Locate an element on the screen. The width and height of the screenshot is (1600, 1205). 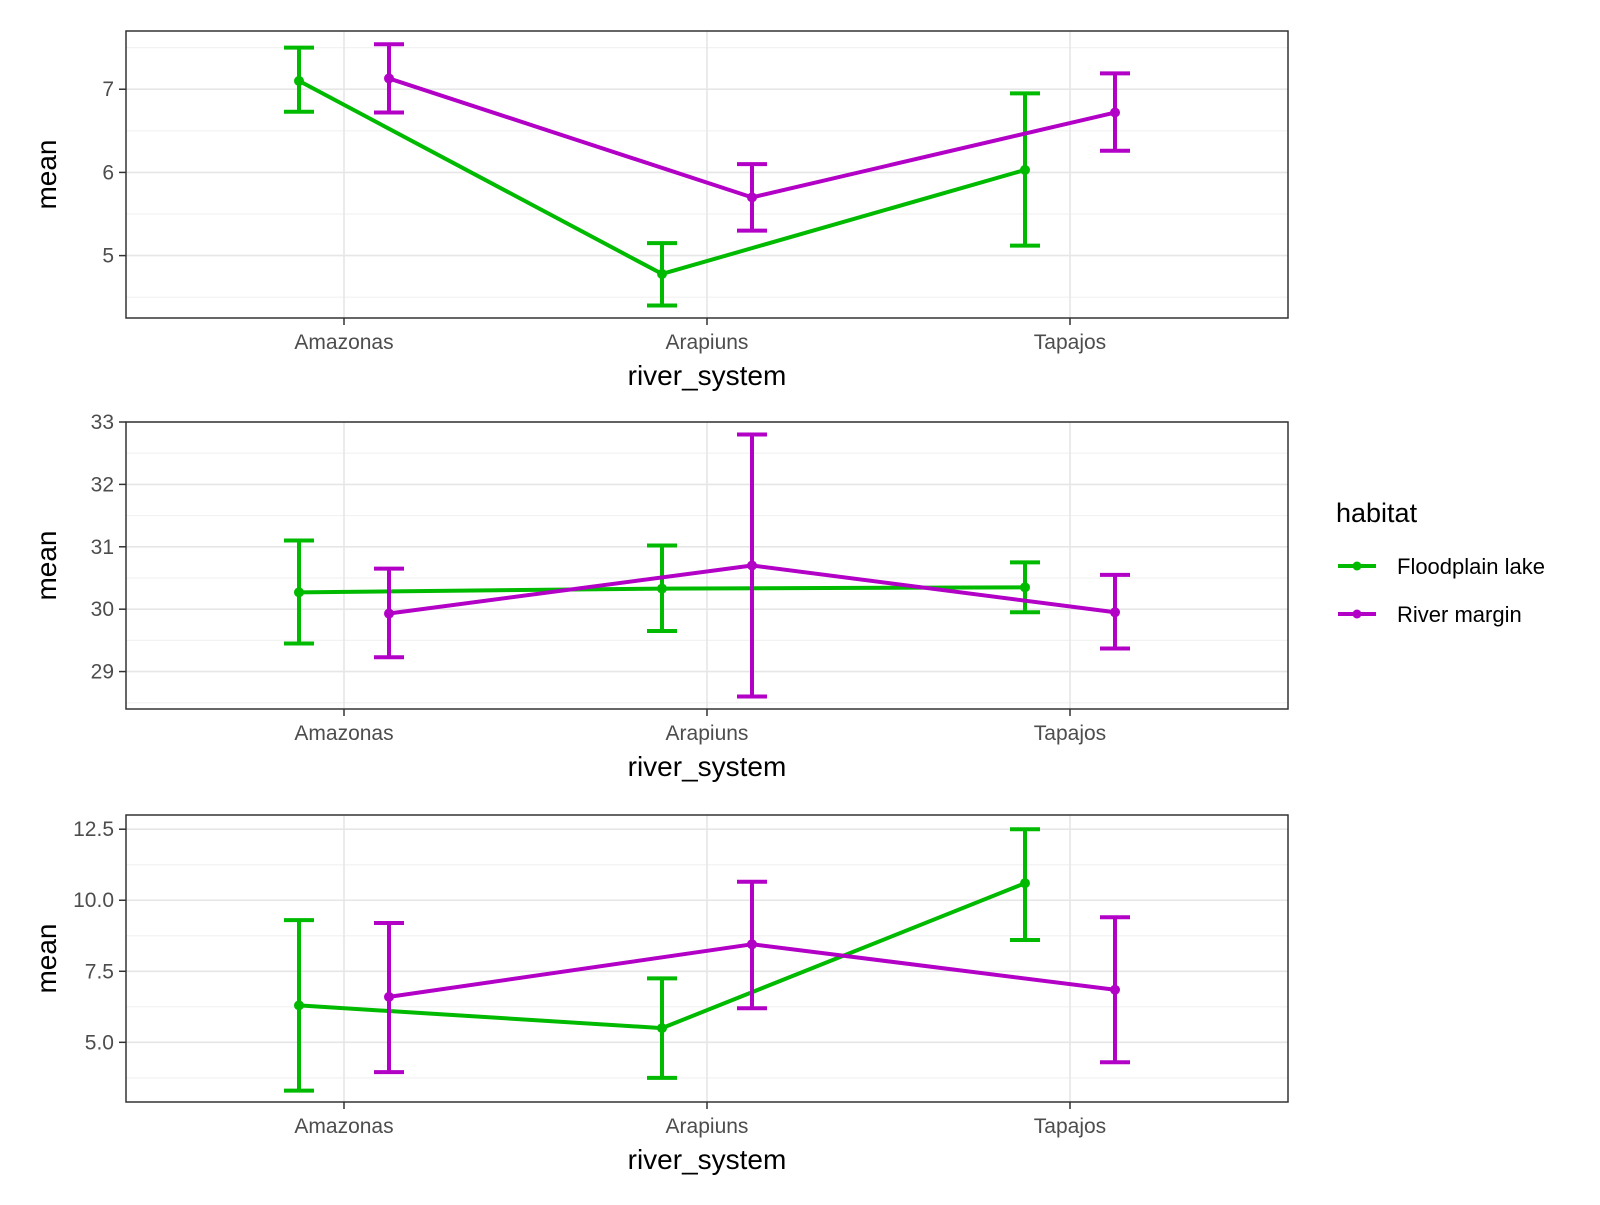
y-tick-label: 31 is located at coordinates (102, 547).